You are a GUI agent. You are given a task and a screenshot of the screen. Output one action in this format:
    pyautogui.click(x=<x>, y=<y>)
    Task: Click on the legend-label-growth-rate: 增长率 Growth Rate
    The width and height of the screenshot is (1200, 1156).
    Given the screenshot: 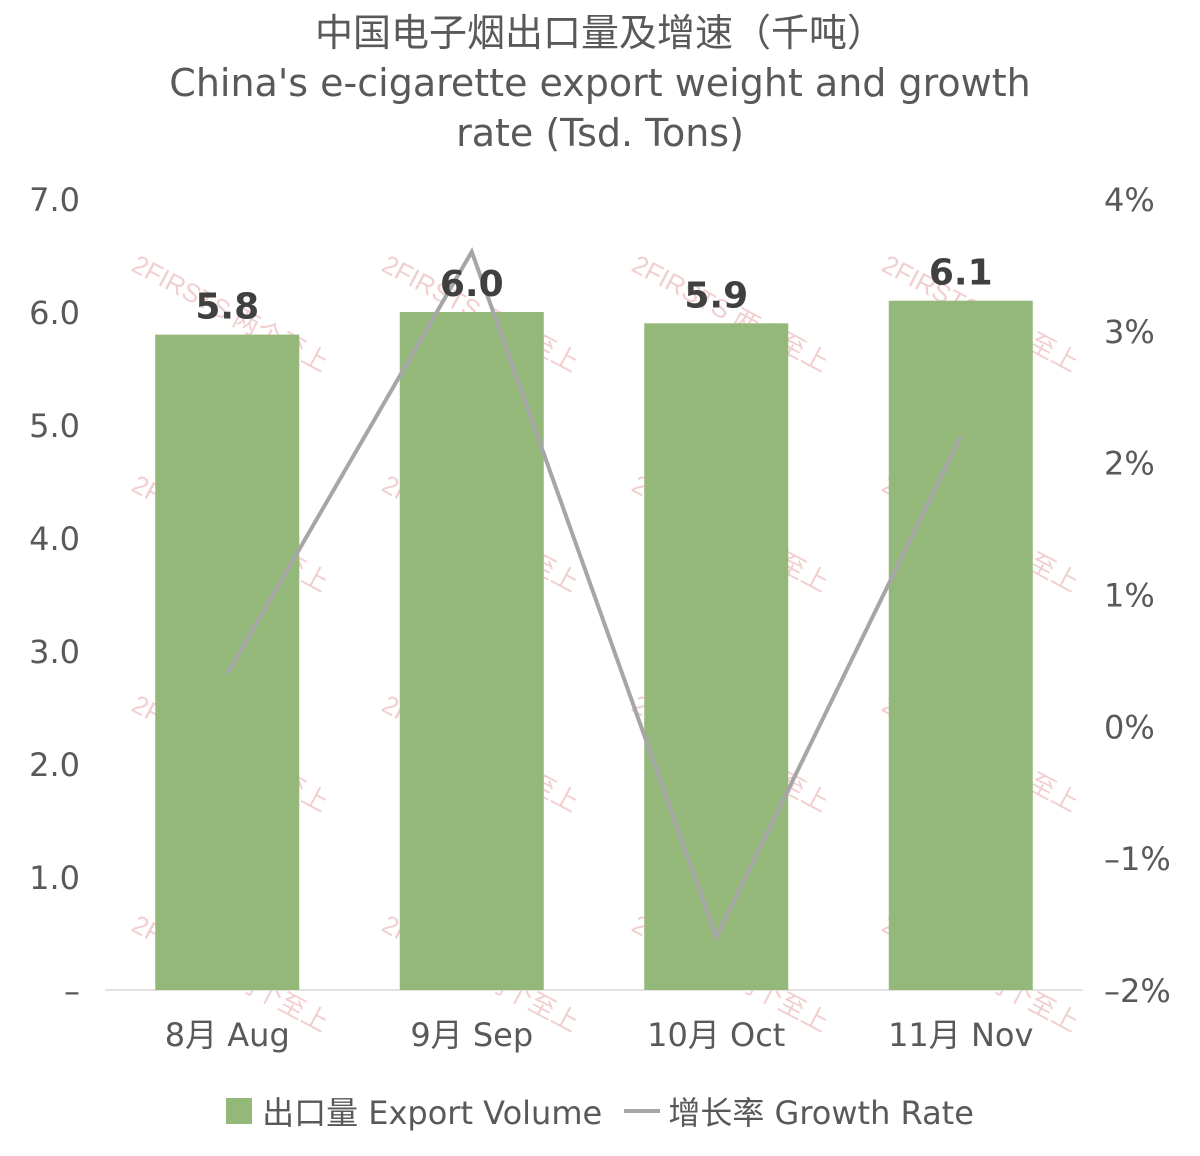 What is the action you would take?
    pyautogui.click(x=821, y=1113)
    